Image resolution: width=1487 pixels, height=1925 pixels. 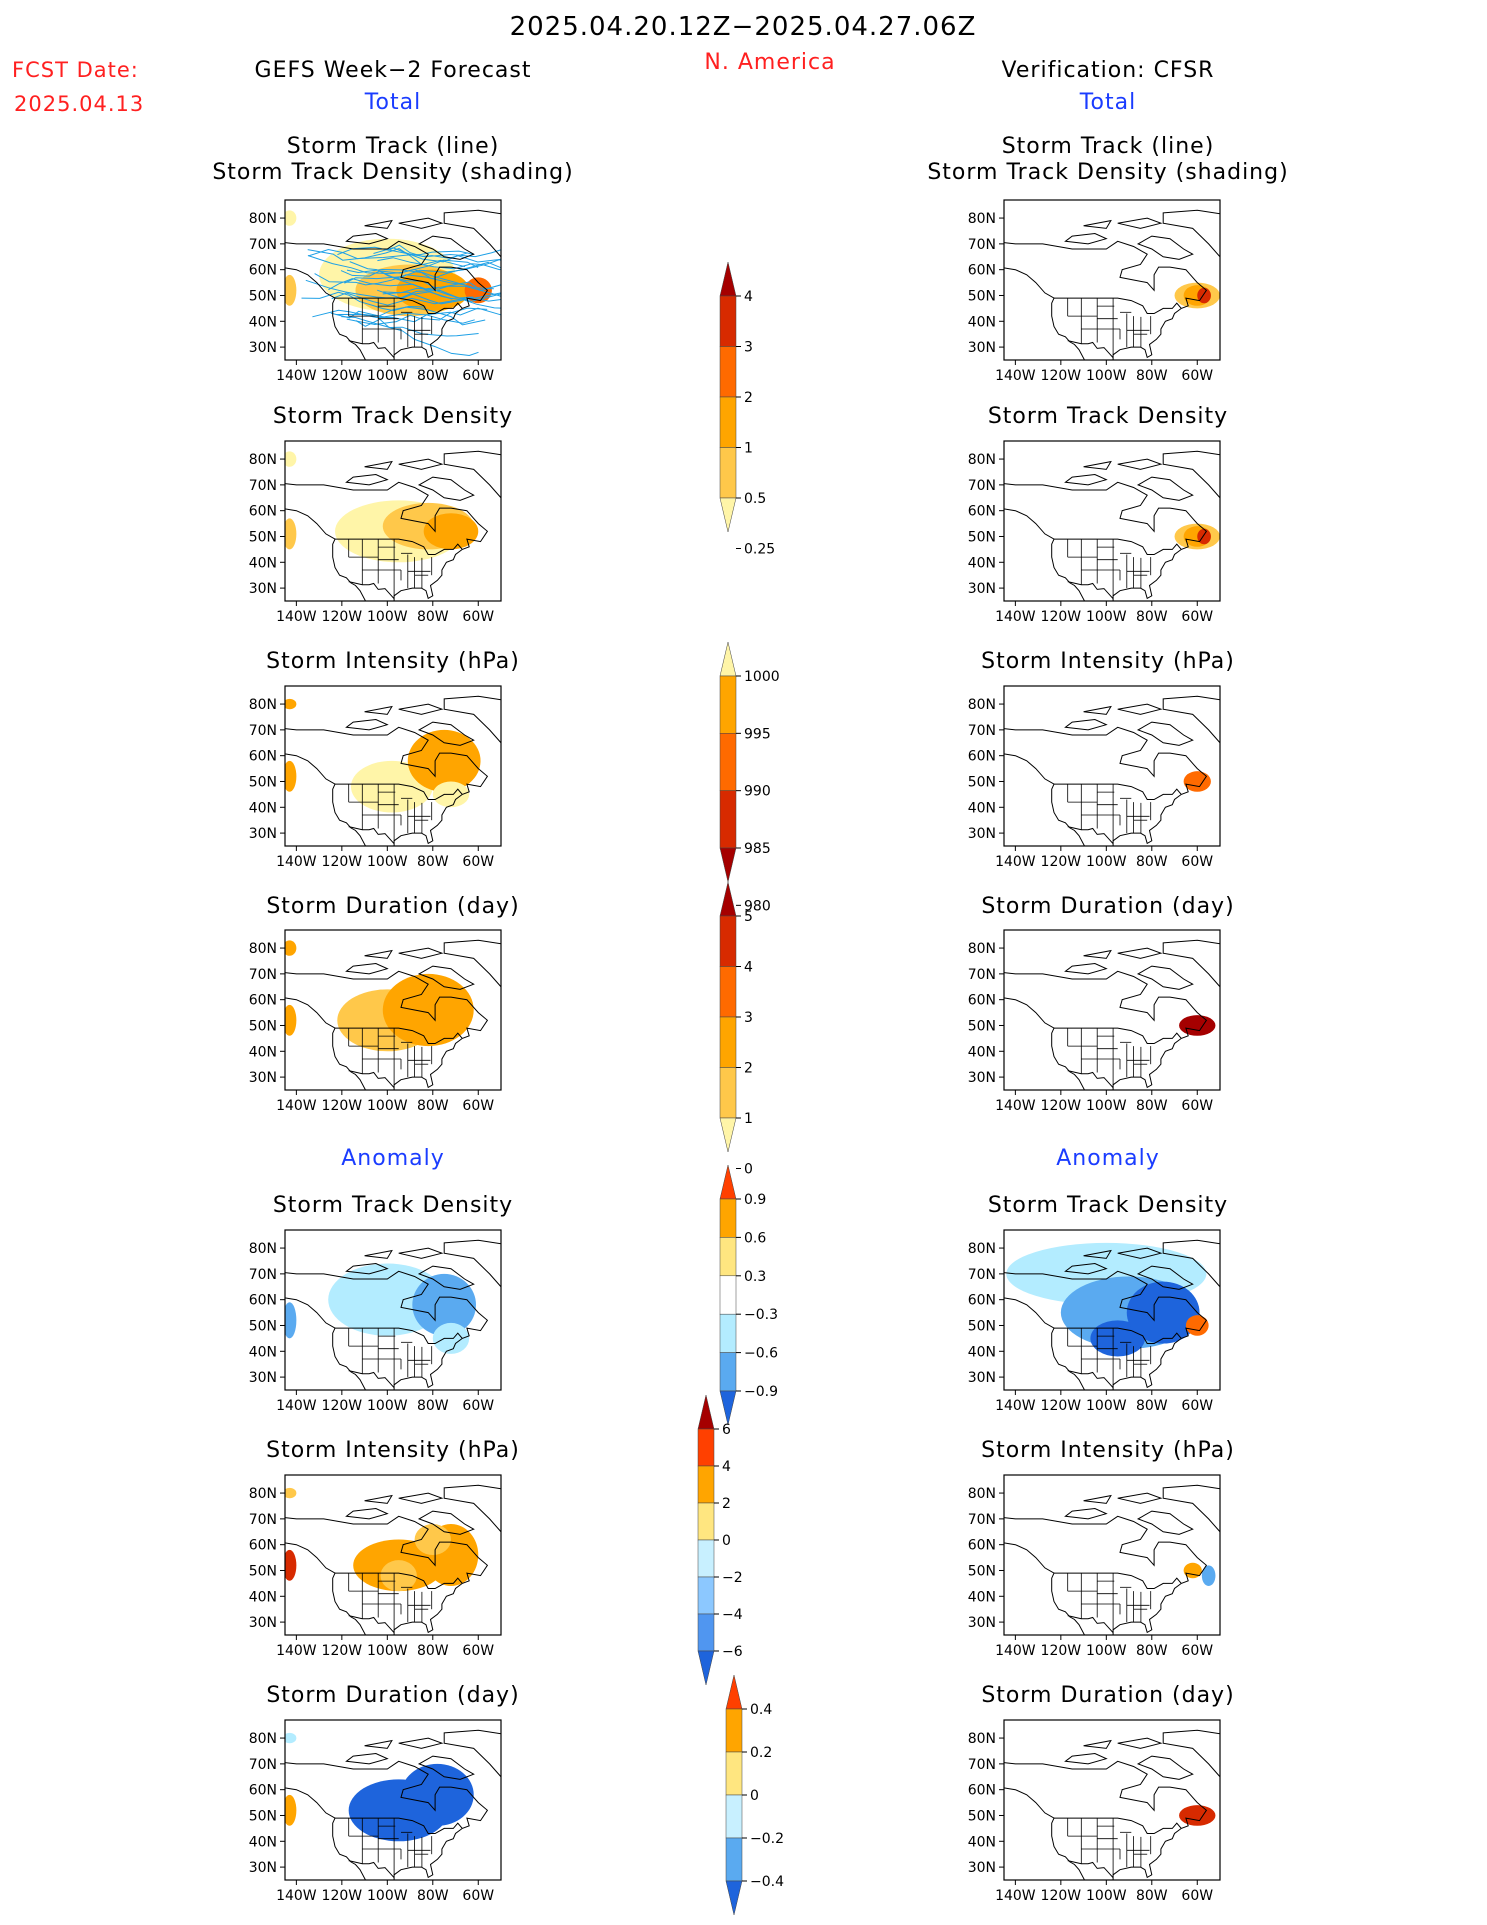 What do you see at coordinates (393, 146) in the screenshot?
I see `panel-title-track-line-left: Storm Track (line)` at bounding box center [393, 146].